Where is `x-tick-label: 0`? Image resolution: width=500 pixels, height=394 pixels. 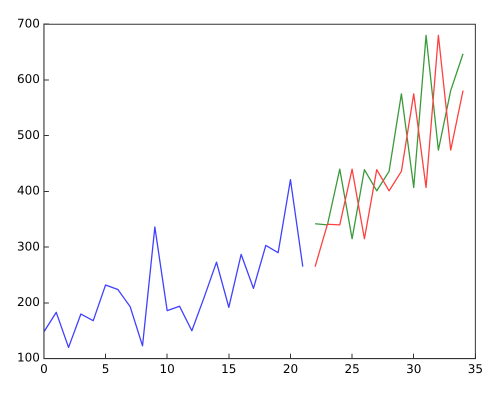 x-tick-label: 0 is located at coordinates (44, 369).